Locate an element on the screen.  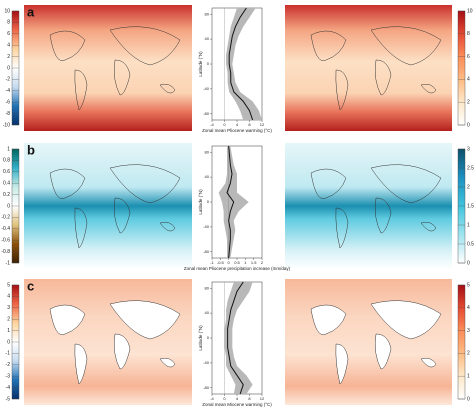
x-axis-label: Zonal mean Miocene warming (°C) is located at coordinates (237, 404).